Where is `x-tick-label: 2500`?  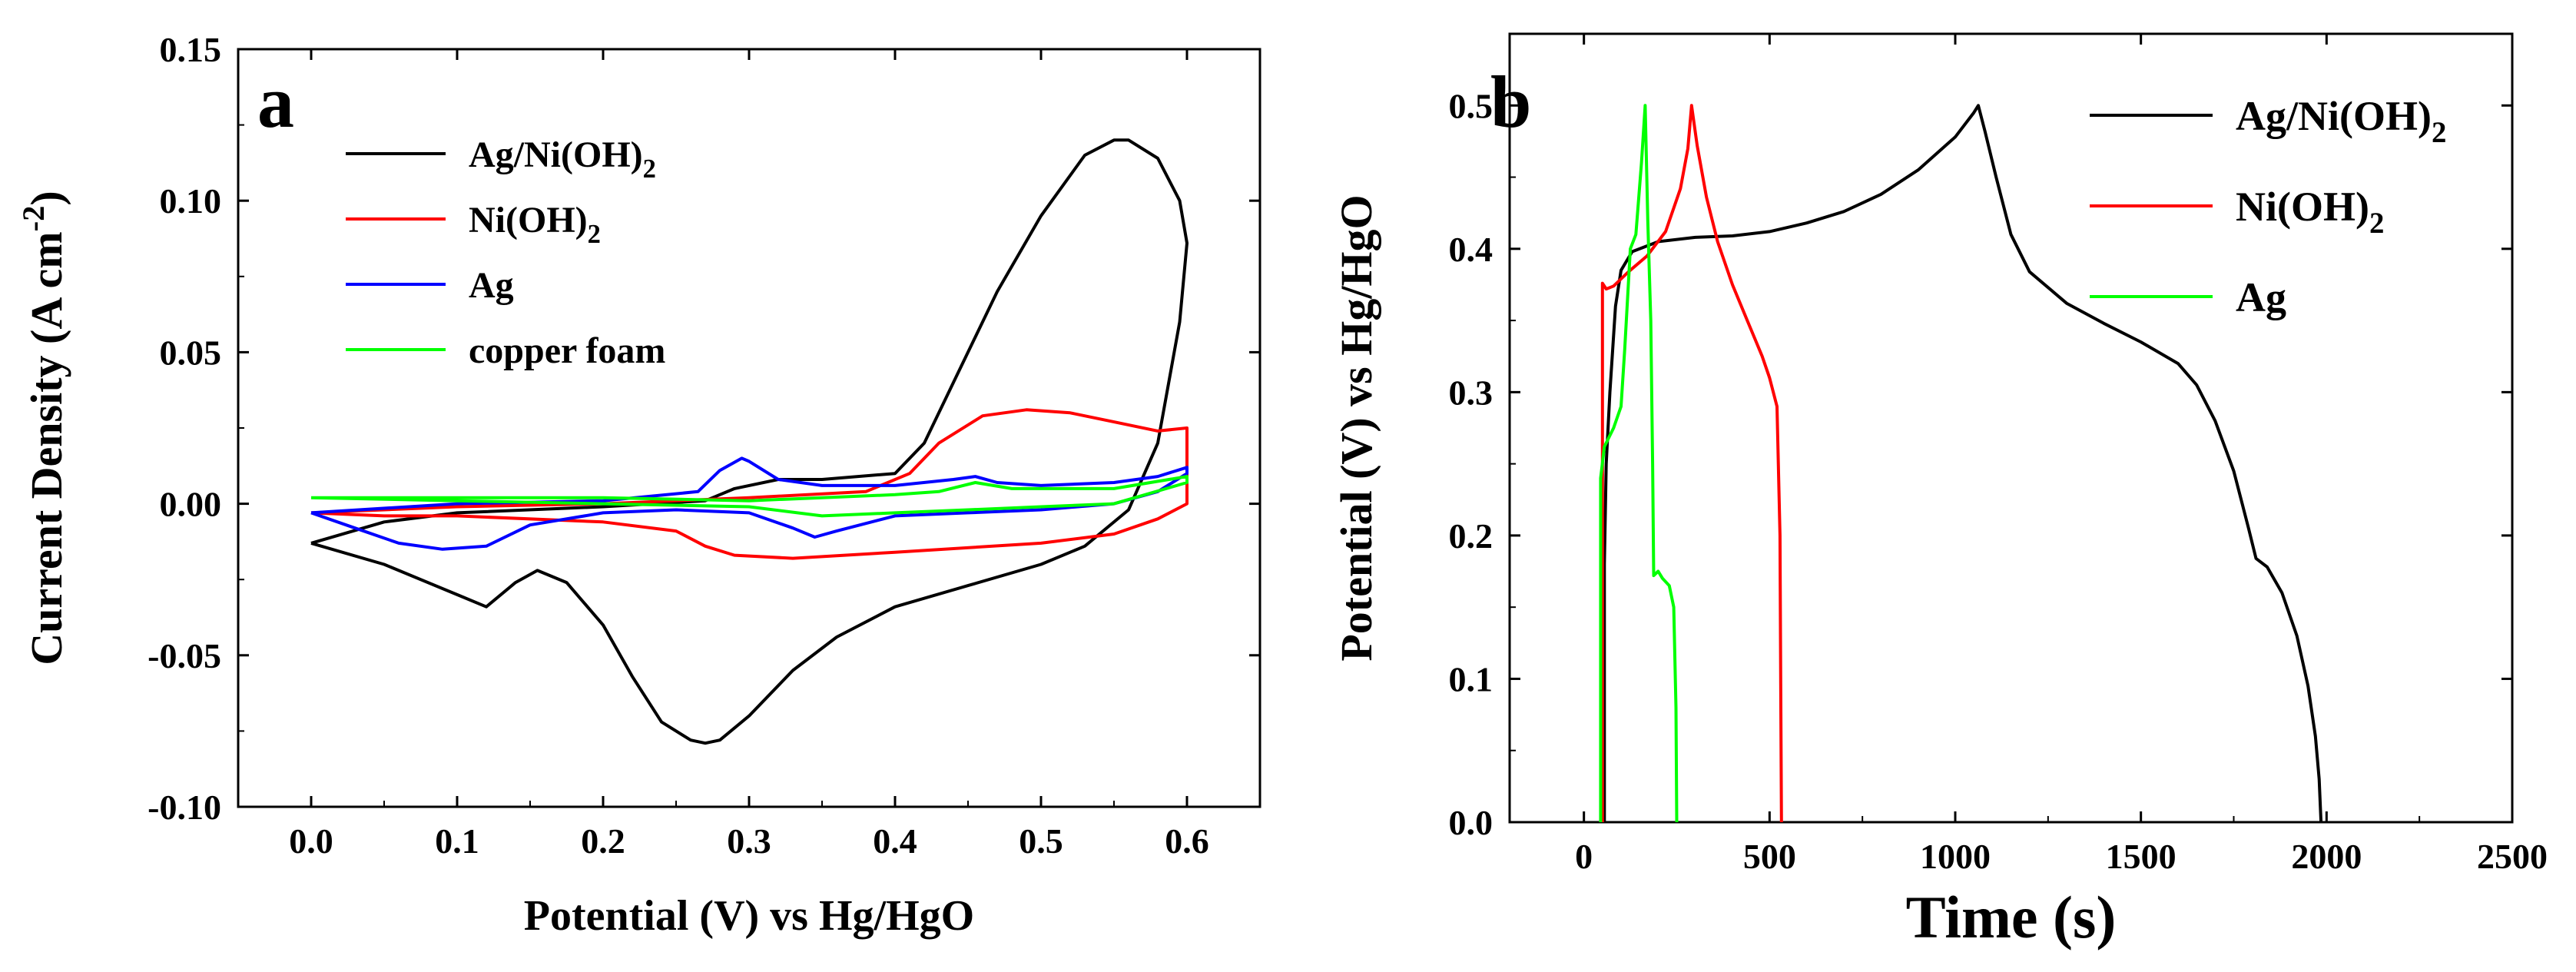
x-tick-label: 2500 is located at coordinates (2512, 856).